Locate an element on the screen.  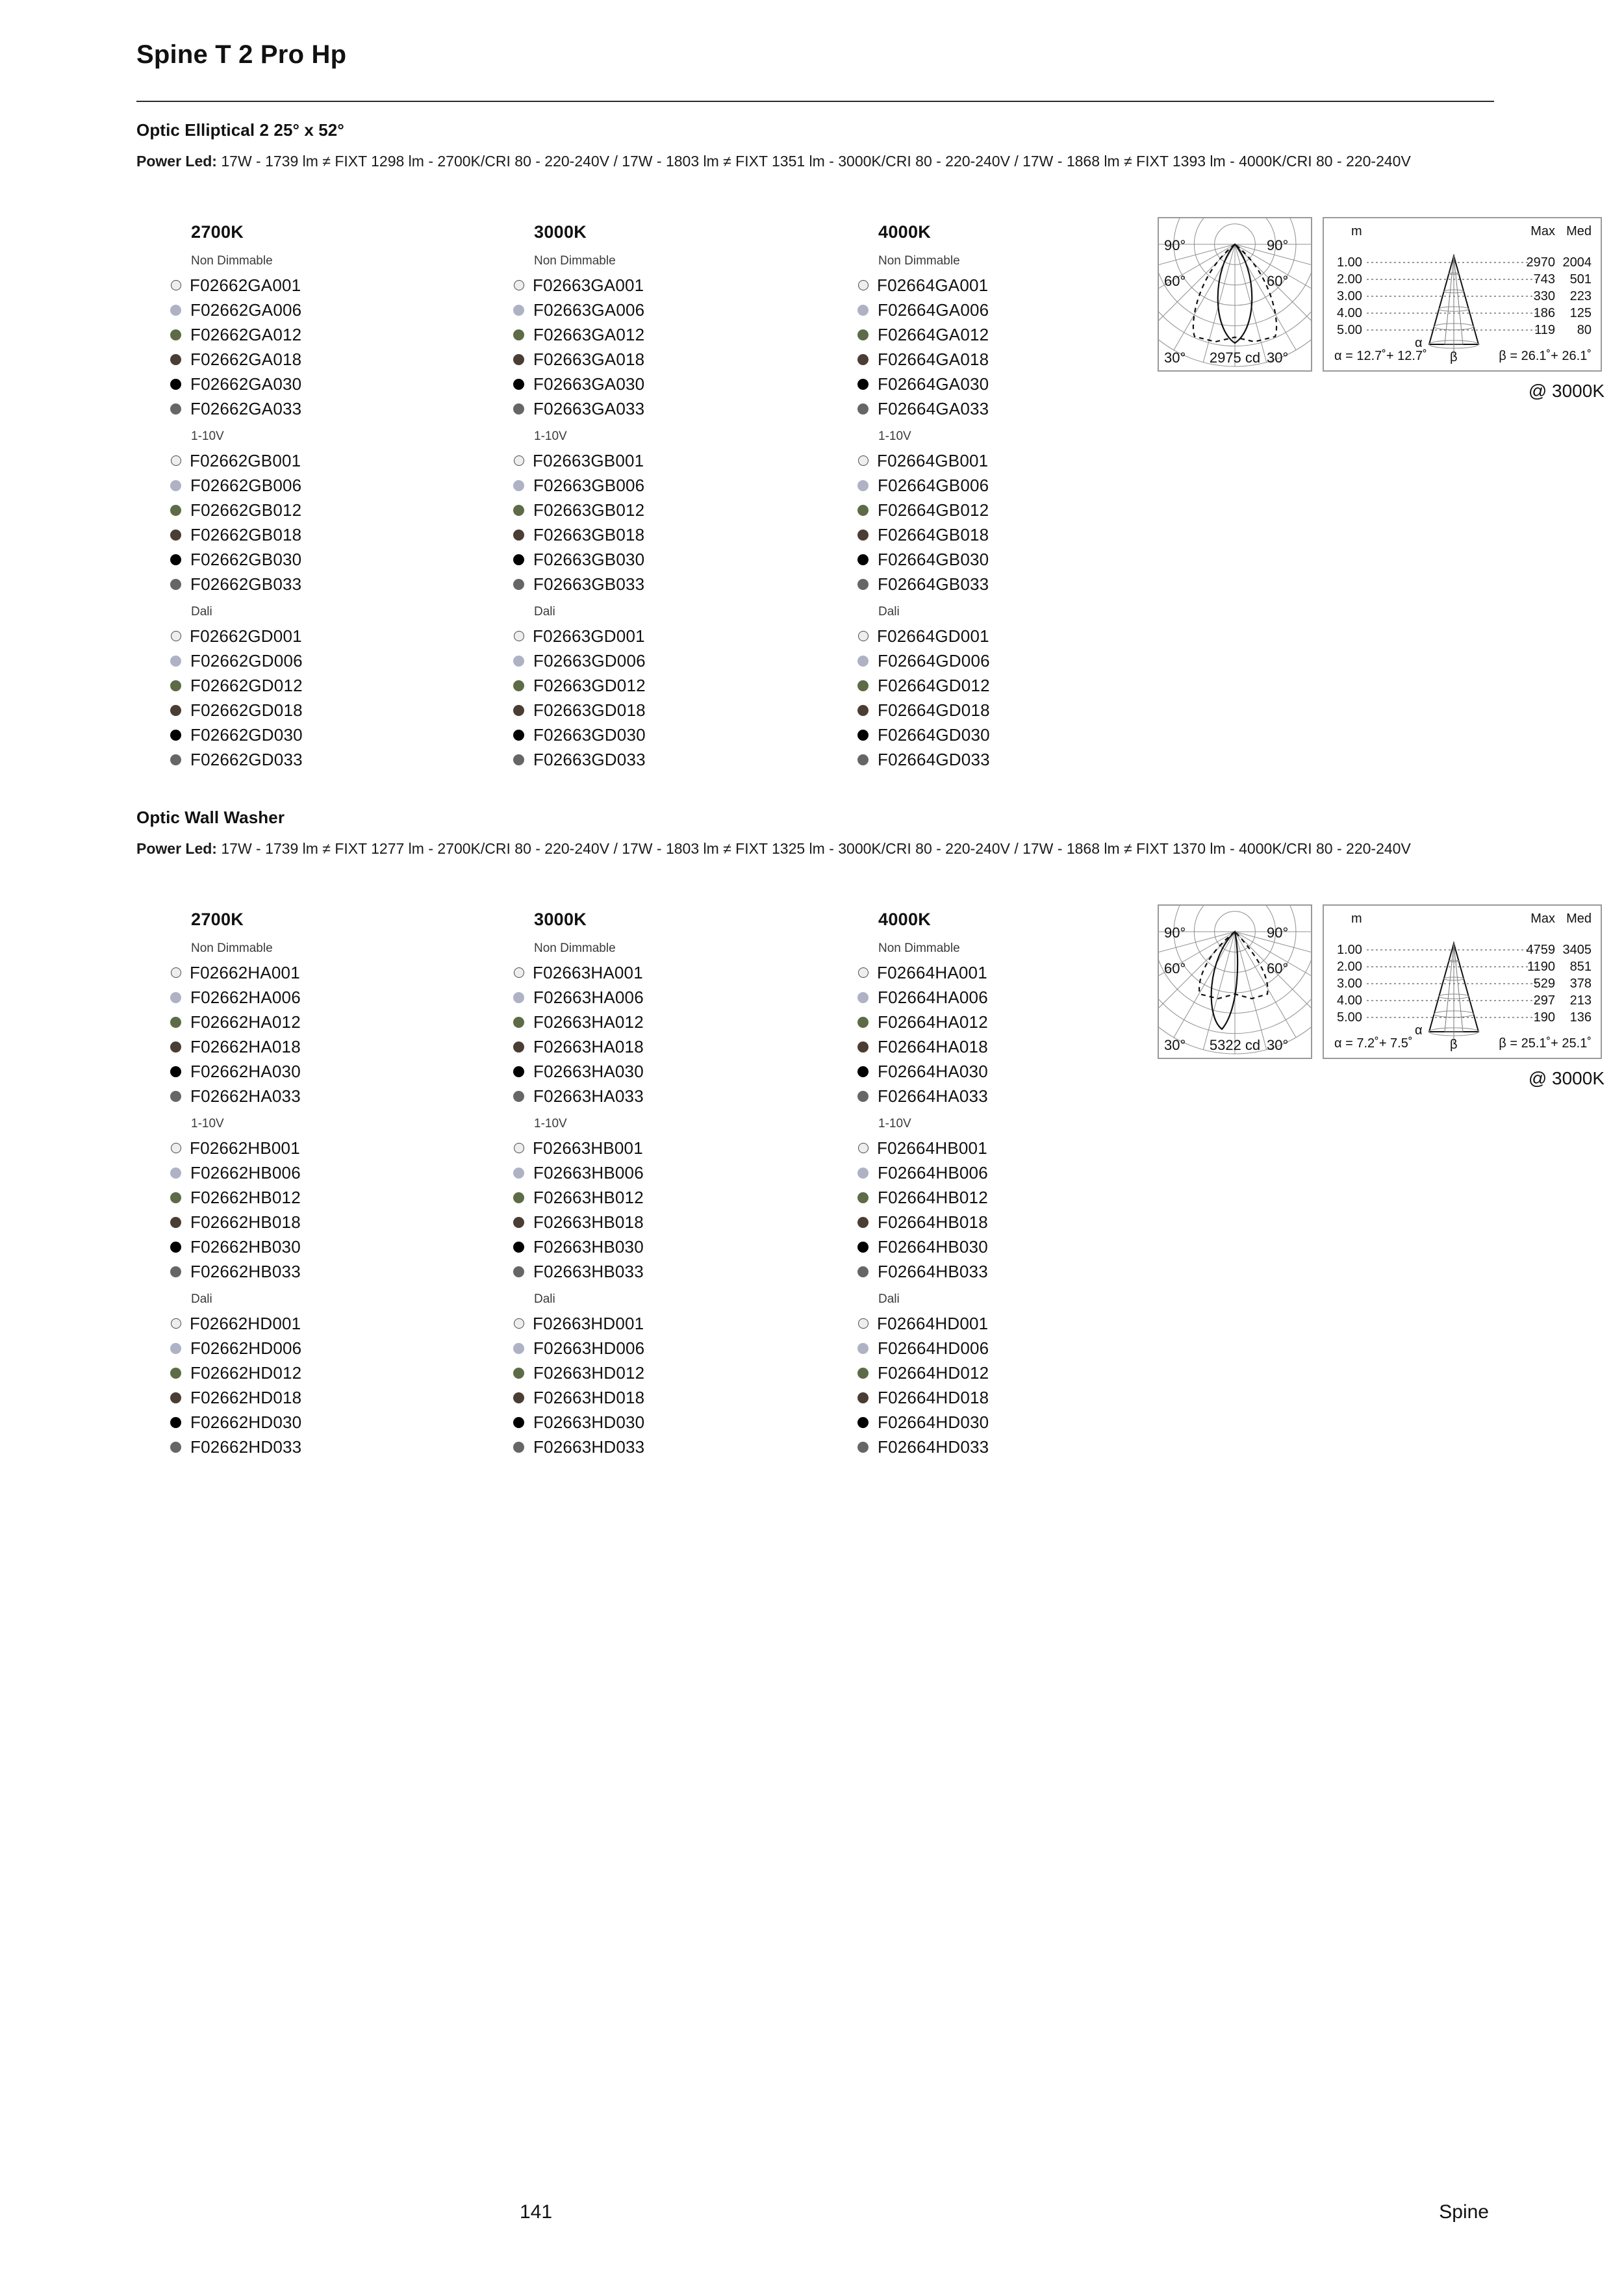
product-code-row: F02662GA018 is located at coordinates (339, 359).